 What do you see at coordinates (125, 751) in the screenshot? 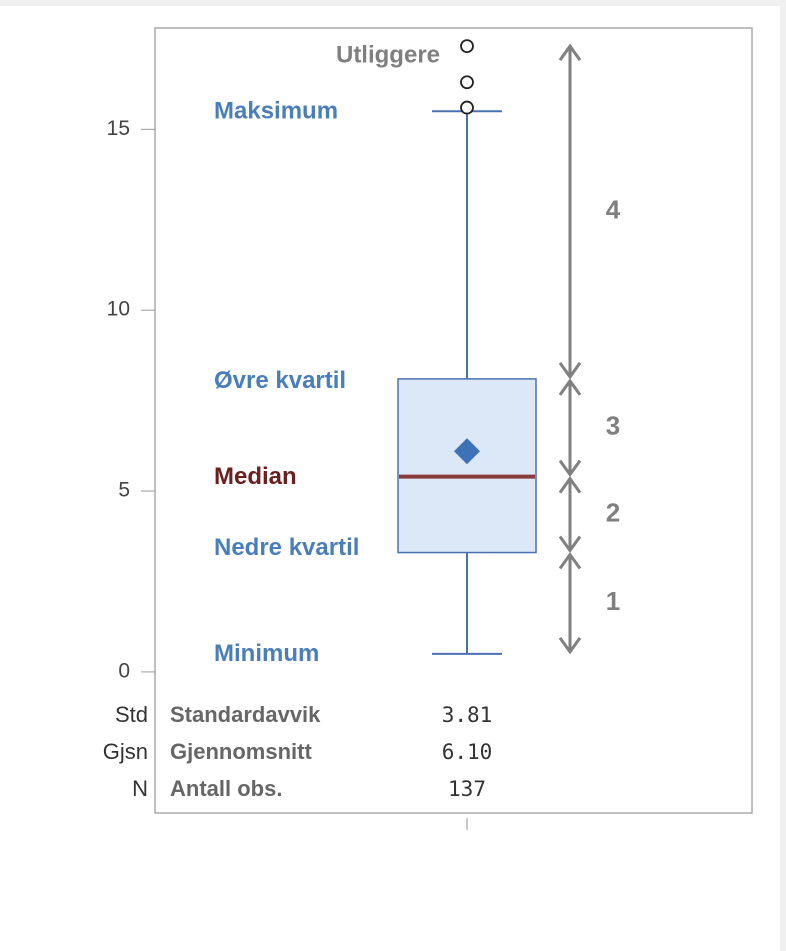
I see `stat-abbr: Gjsn` at bounding box center [125, 751].